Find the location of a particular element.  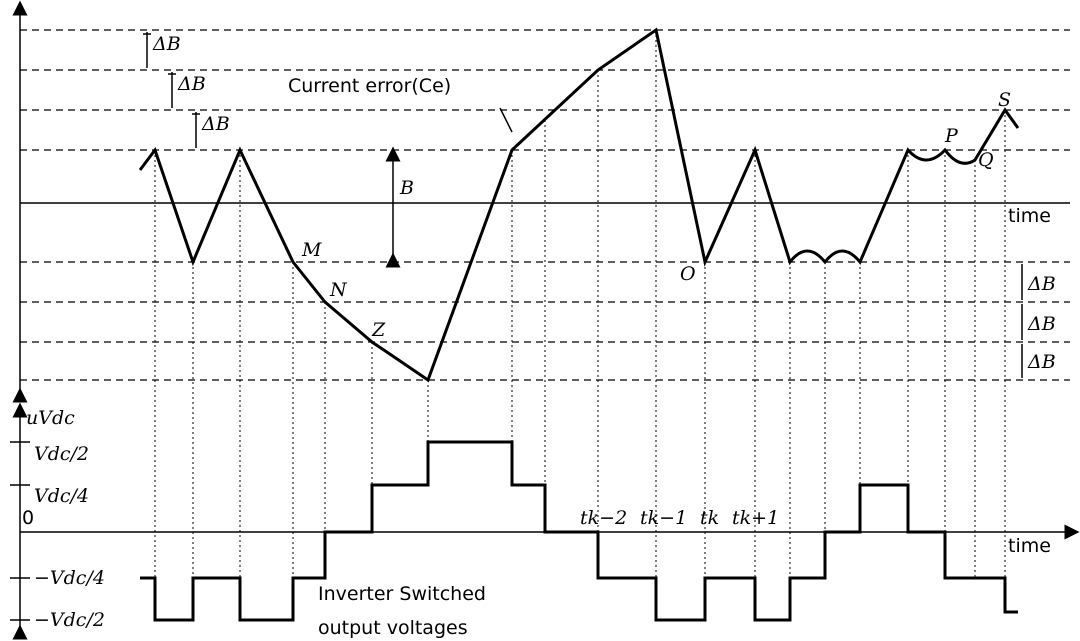

band-label: B is located at coordinates (406, 188).